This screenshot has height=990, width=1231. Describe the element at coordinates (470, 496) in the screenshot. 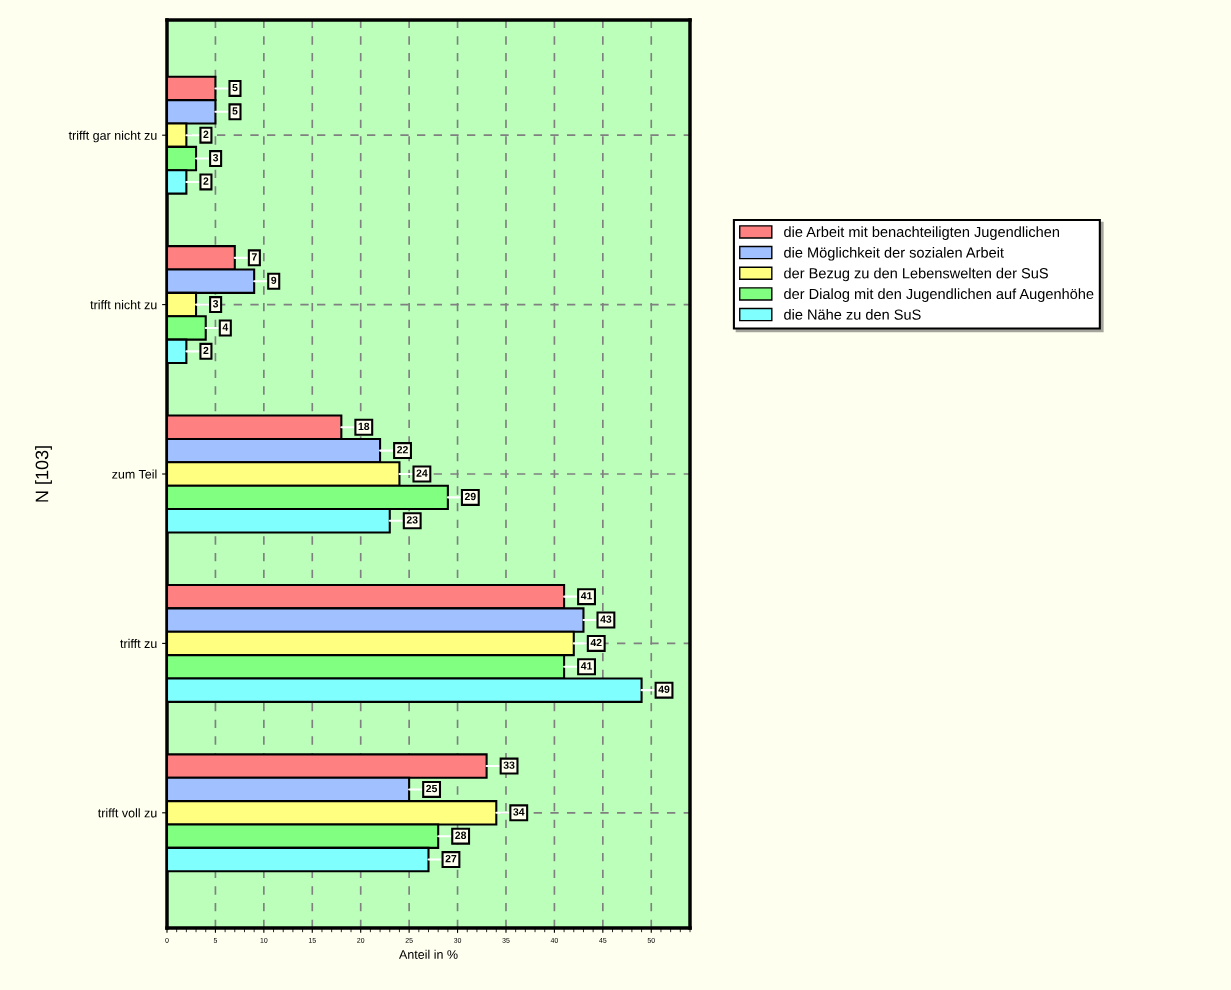

I see `data-label: 29` at that location.